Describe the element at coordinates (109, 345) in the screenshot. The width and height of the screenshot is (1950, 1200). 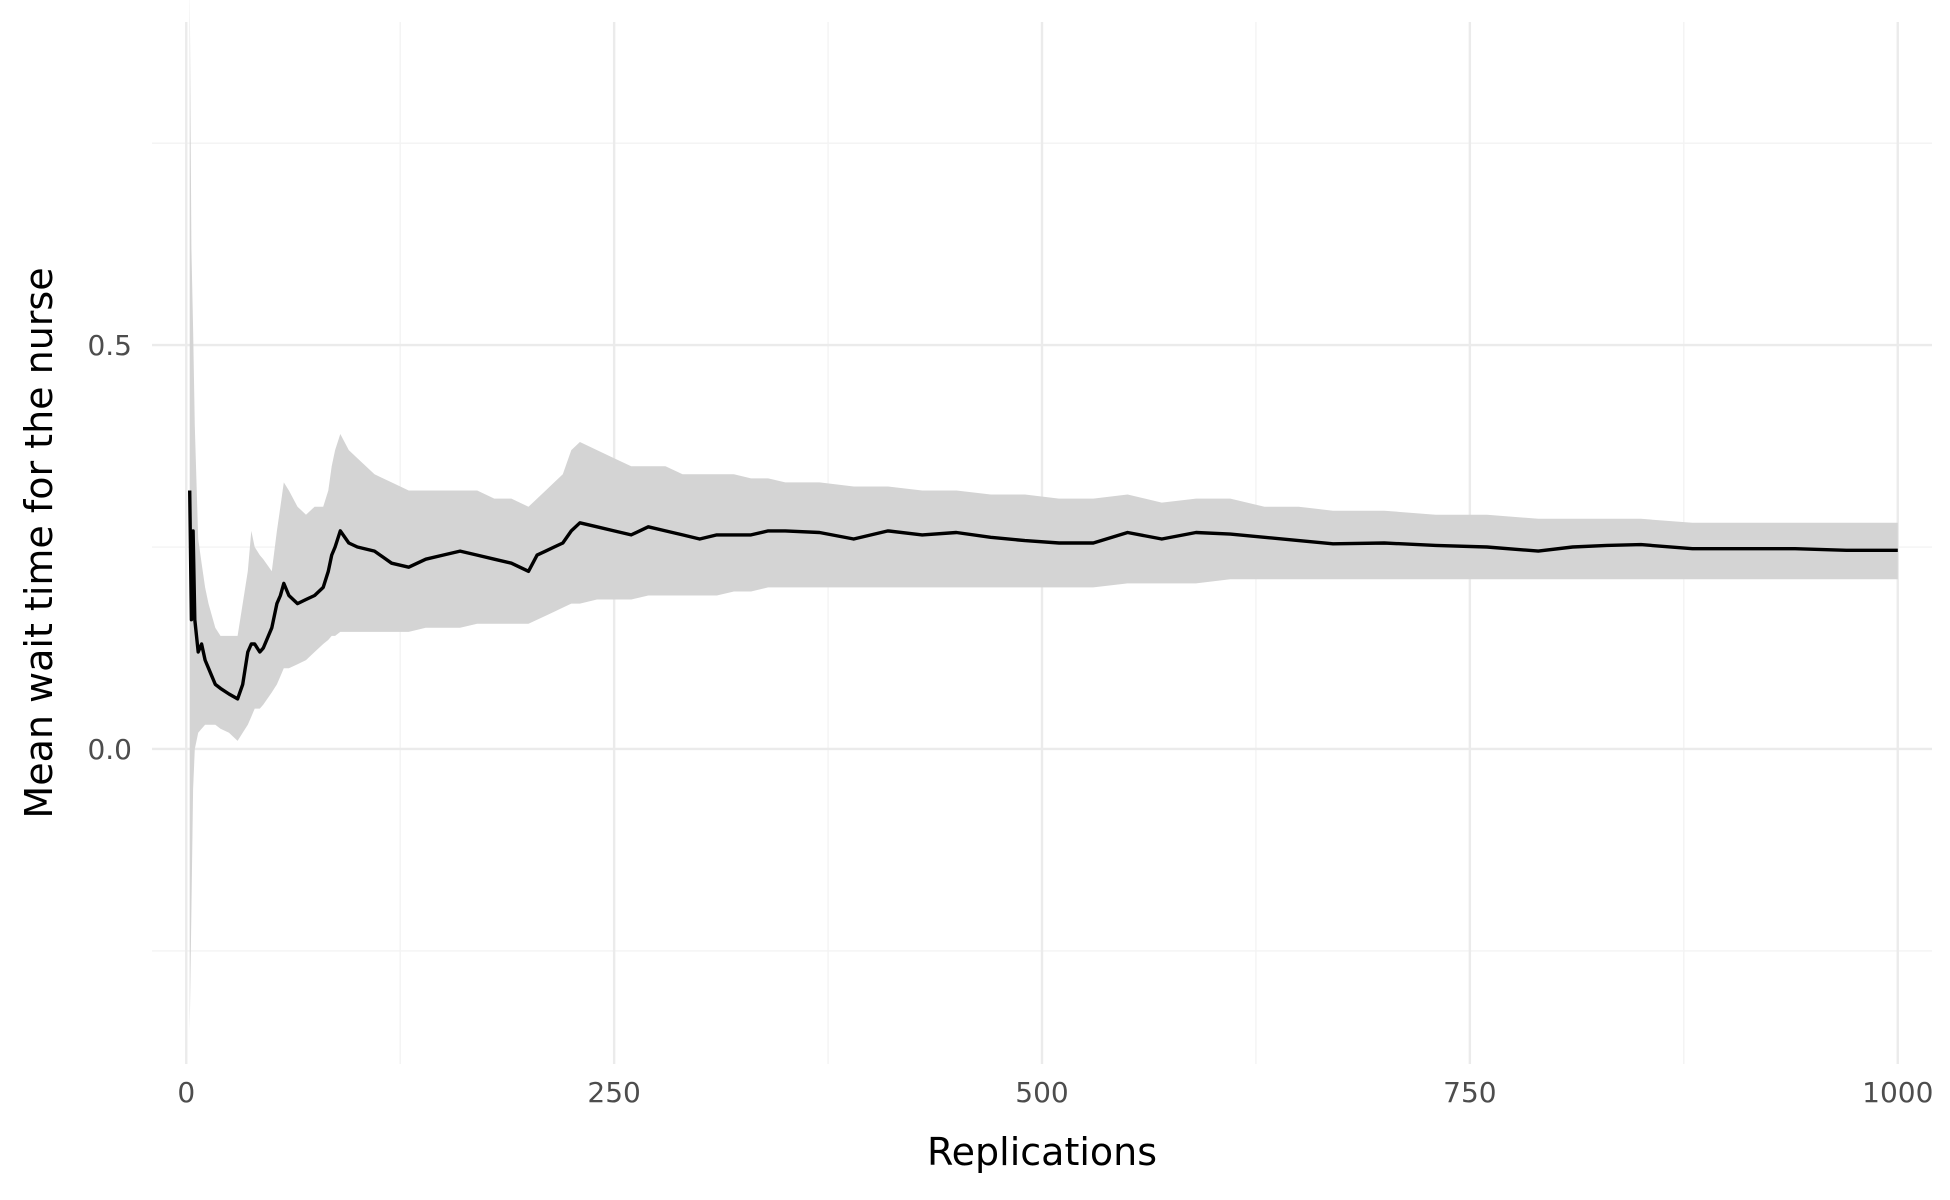
I see `y-tick-label: 0.5` at that location.